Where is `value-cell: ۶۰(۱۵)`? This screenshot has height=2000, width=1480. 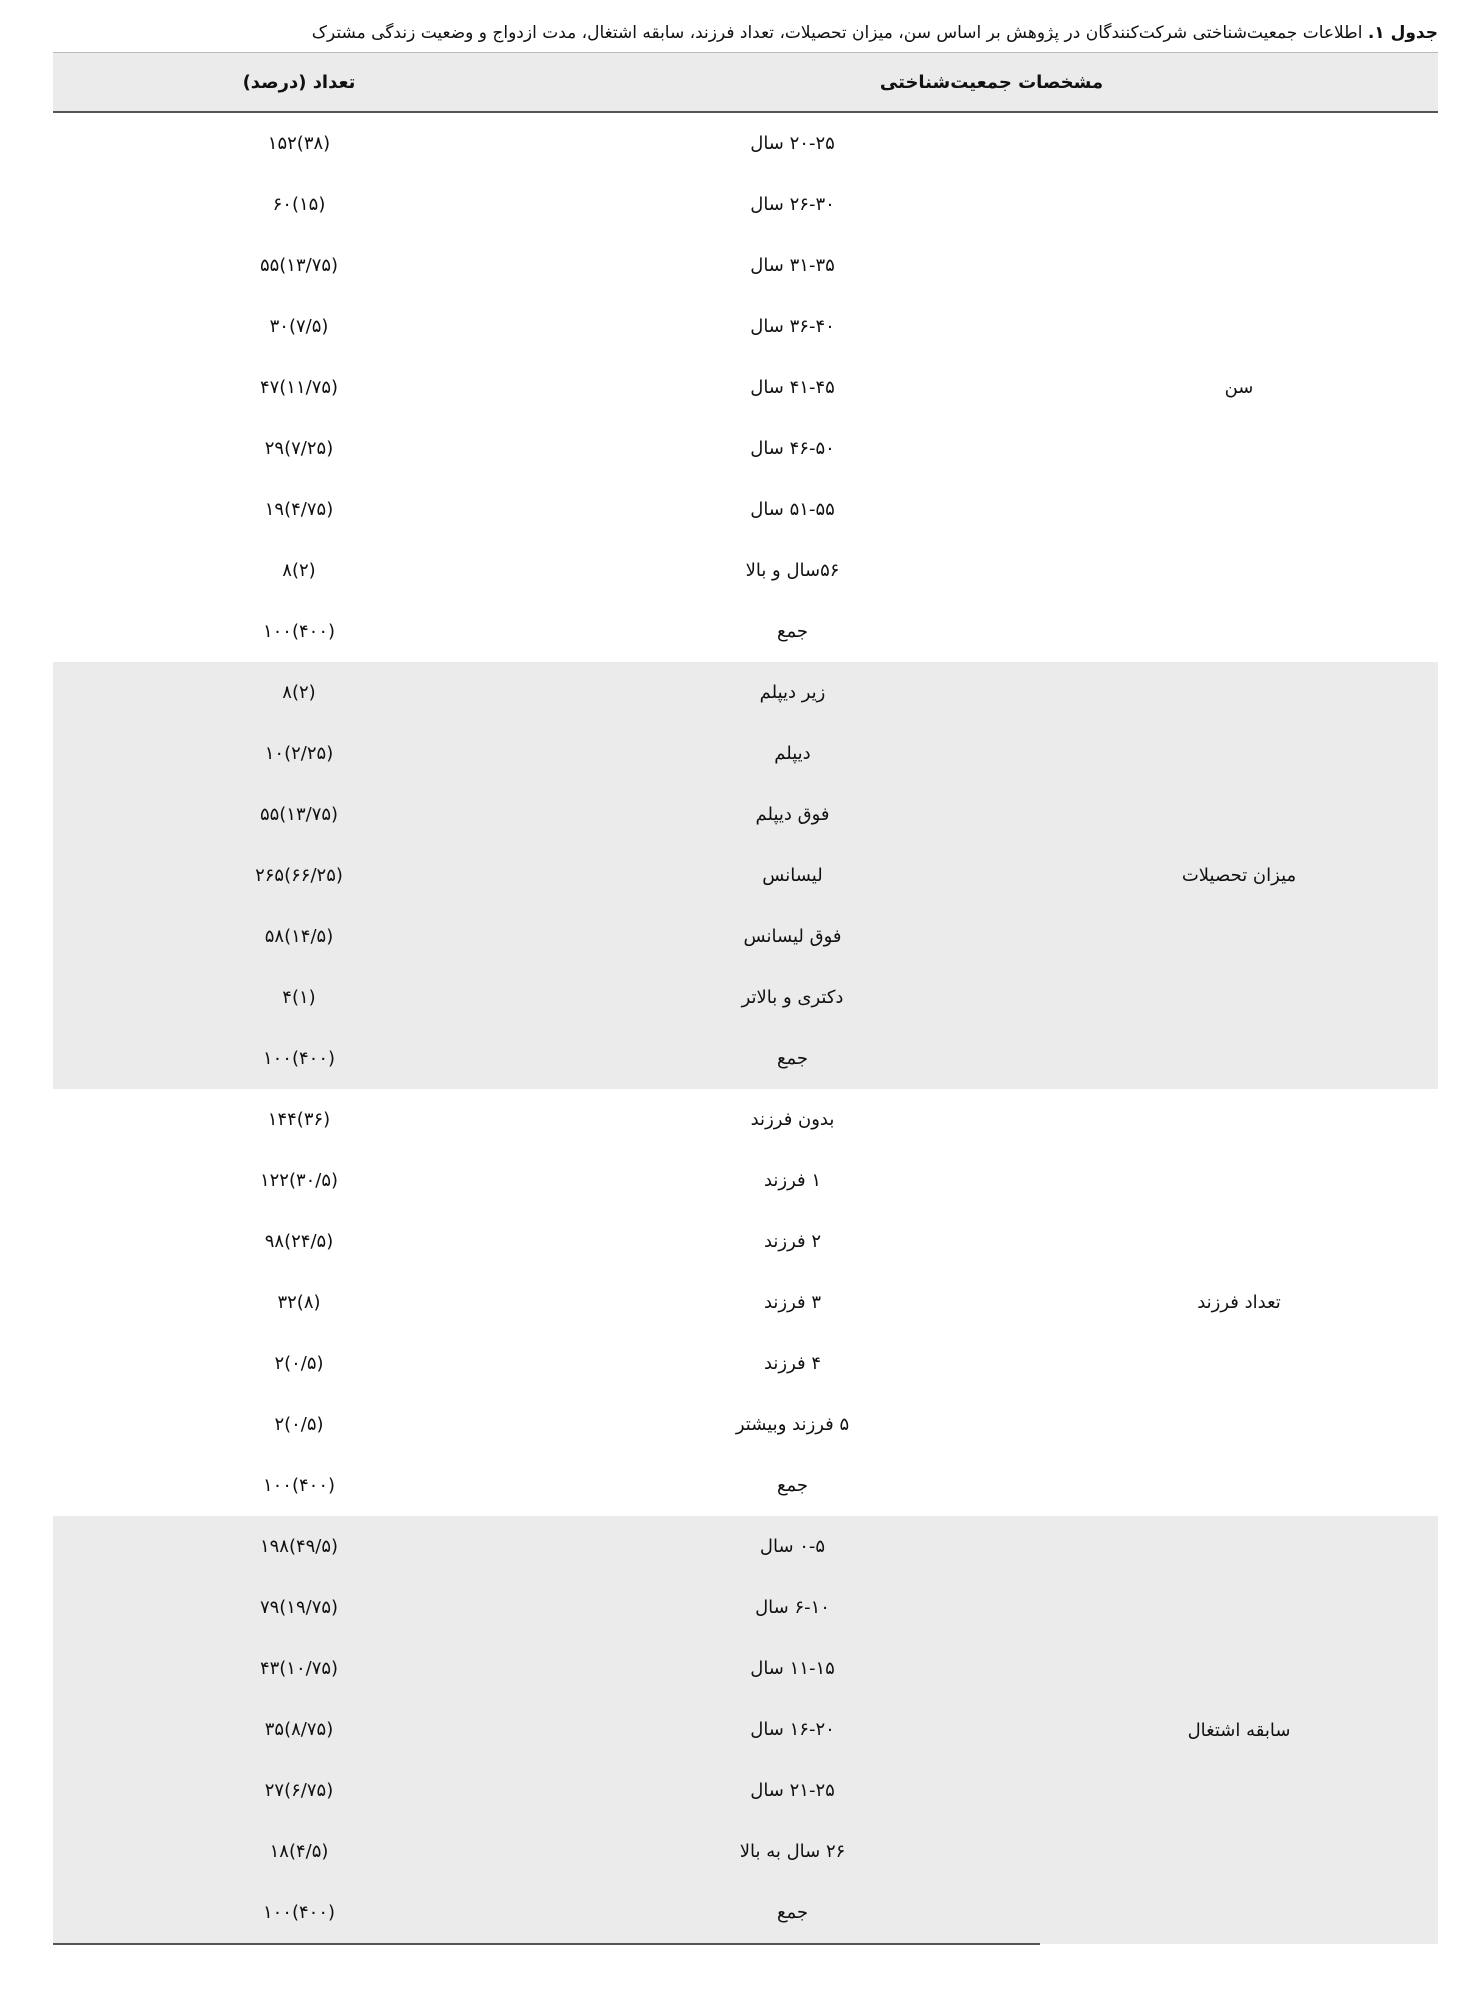 value-cell: ۶۰(۱۵) is located at coordinates (299, 204).